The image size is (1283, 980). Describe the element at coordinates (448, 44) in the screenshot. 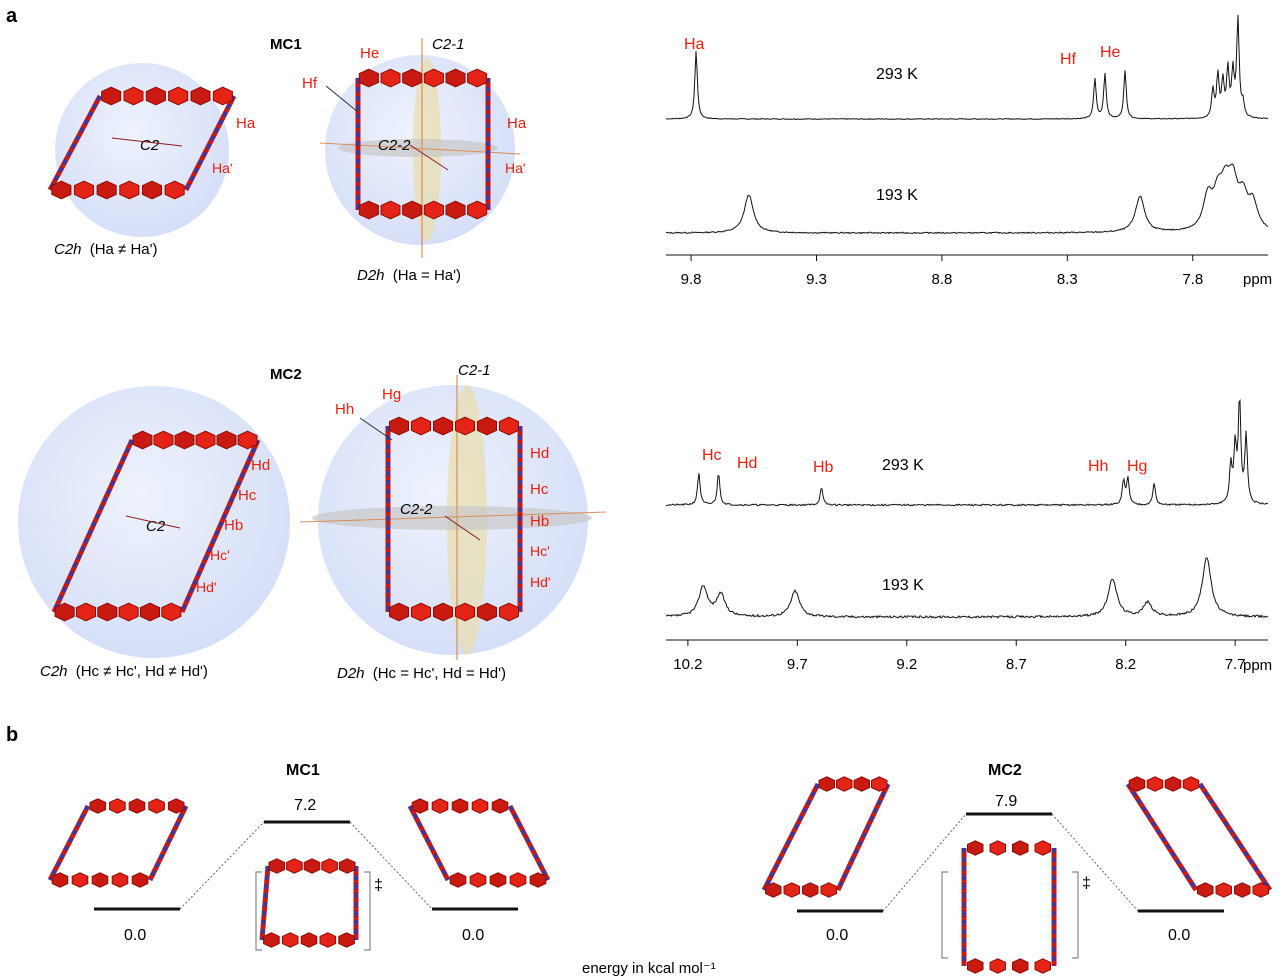

I see `mc1-c2-1-label: C2-1` at that location.